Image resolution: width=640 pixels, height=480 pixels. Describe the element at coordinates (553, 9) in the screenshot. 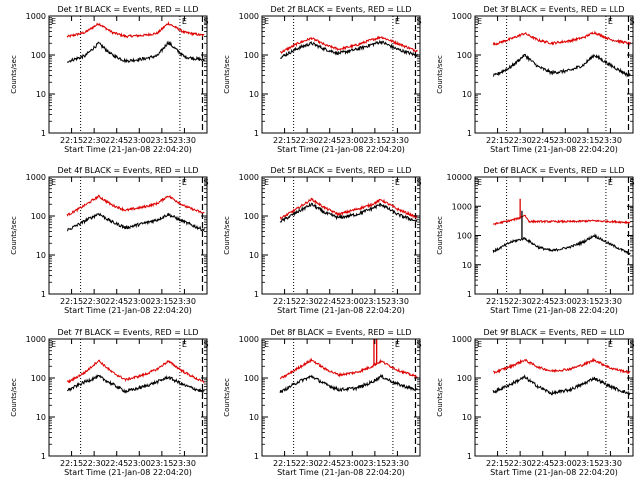

I see `panel-title: Det 3f BLACK = Events, RED = LLD` at that location.